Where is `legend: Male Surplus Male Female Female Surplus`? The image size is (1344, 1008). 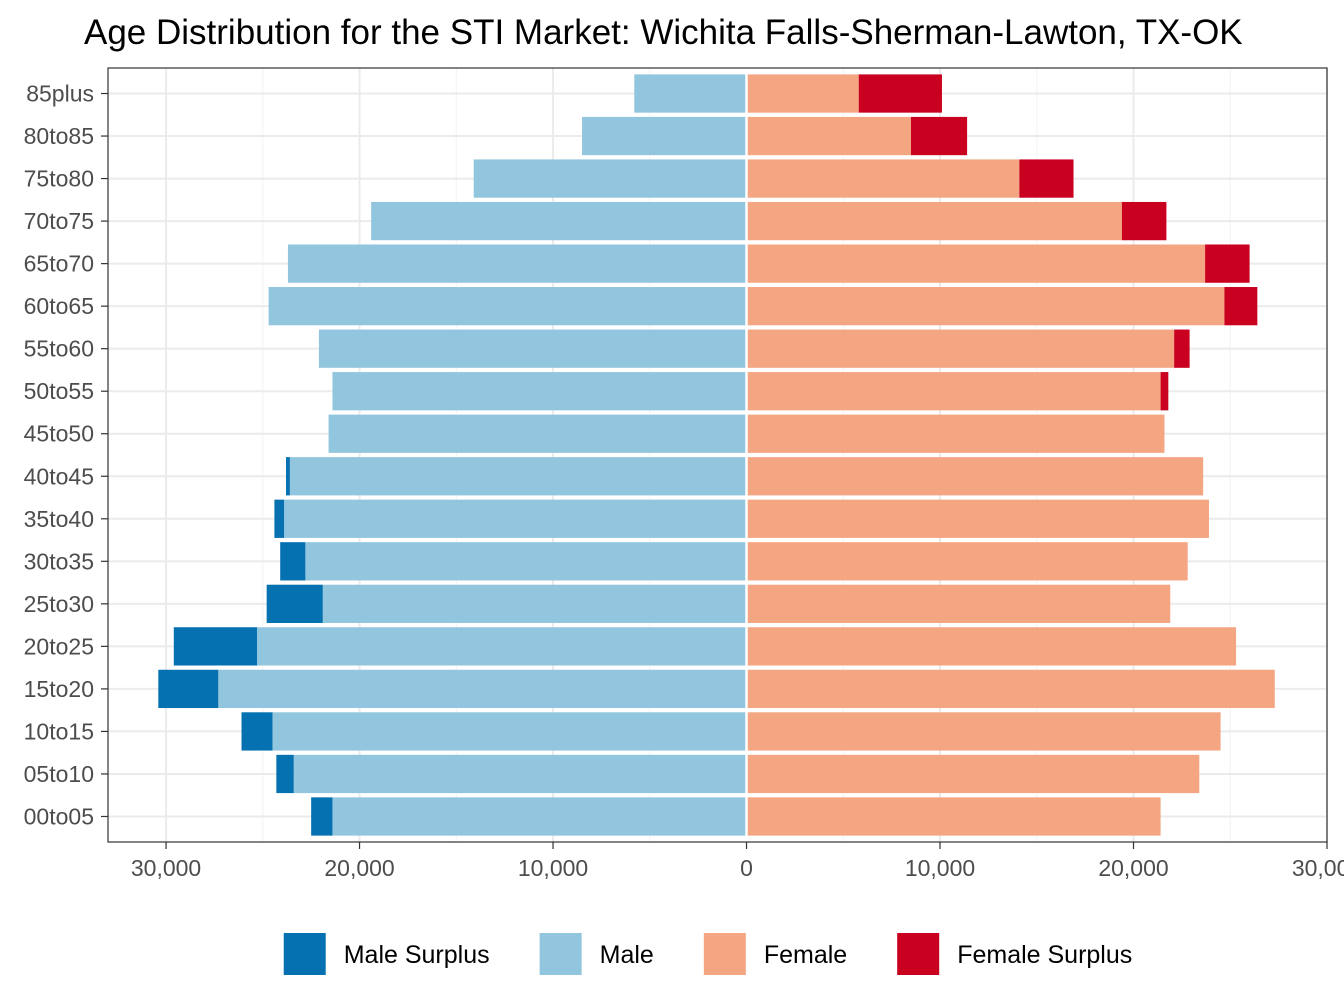
legend: Male Surplus Male Female Female Surplus is located at coordinates (707, 954).